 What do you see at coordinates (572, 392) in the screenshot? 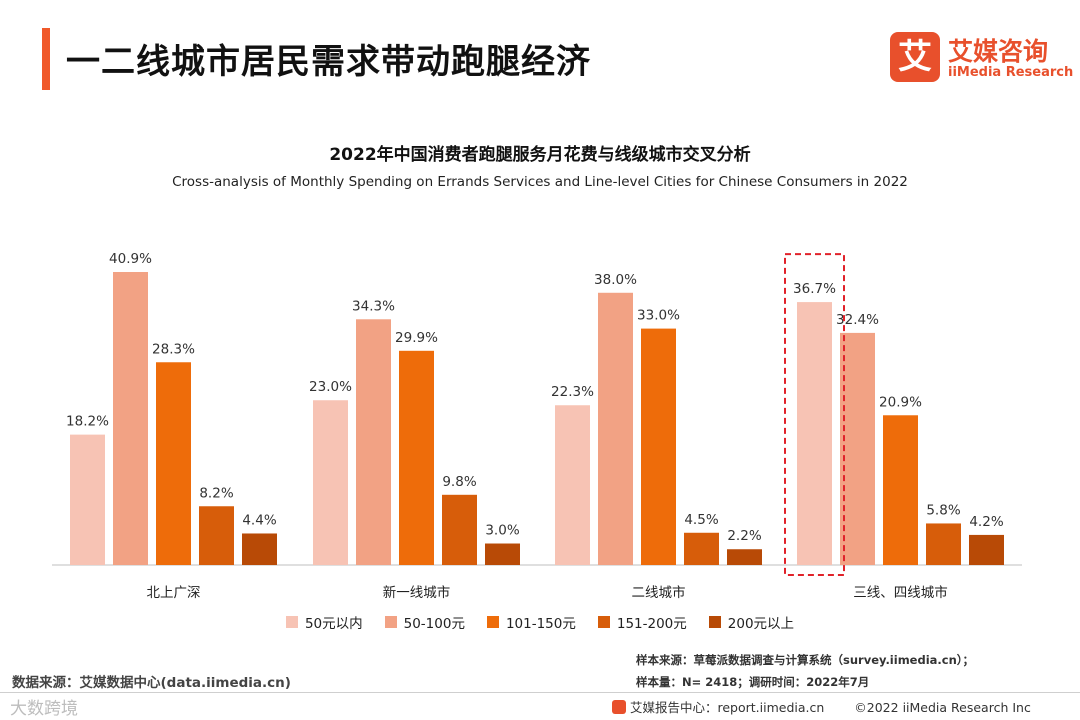
I see `data-label-2-0: 22.3%` at bounding box center [572, 392].